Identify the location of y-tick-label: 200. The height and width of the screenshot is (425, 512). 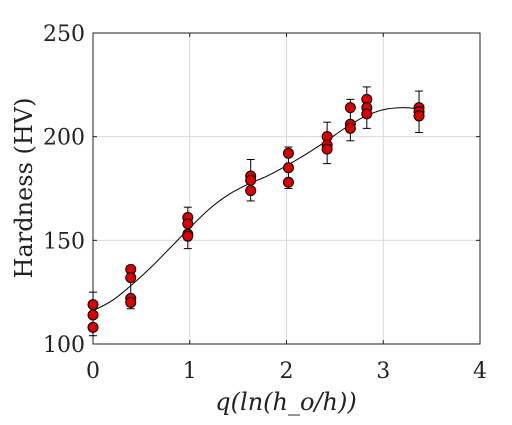
(64, 138).